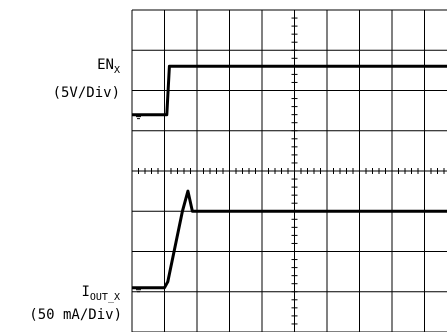 The width and height of the screenshot is (447, 332). I want to click on en-trace, so click(289, 90).